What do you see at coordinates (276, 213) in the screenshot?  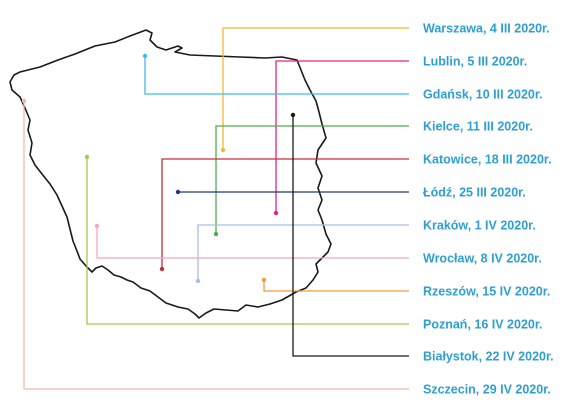 I see `city-marker-lublin` at bounding box center [276, 213].